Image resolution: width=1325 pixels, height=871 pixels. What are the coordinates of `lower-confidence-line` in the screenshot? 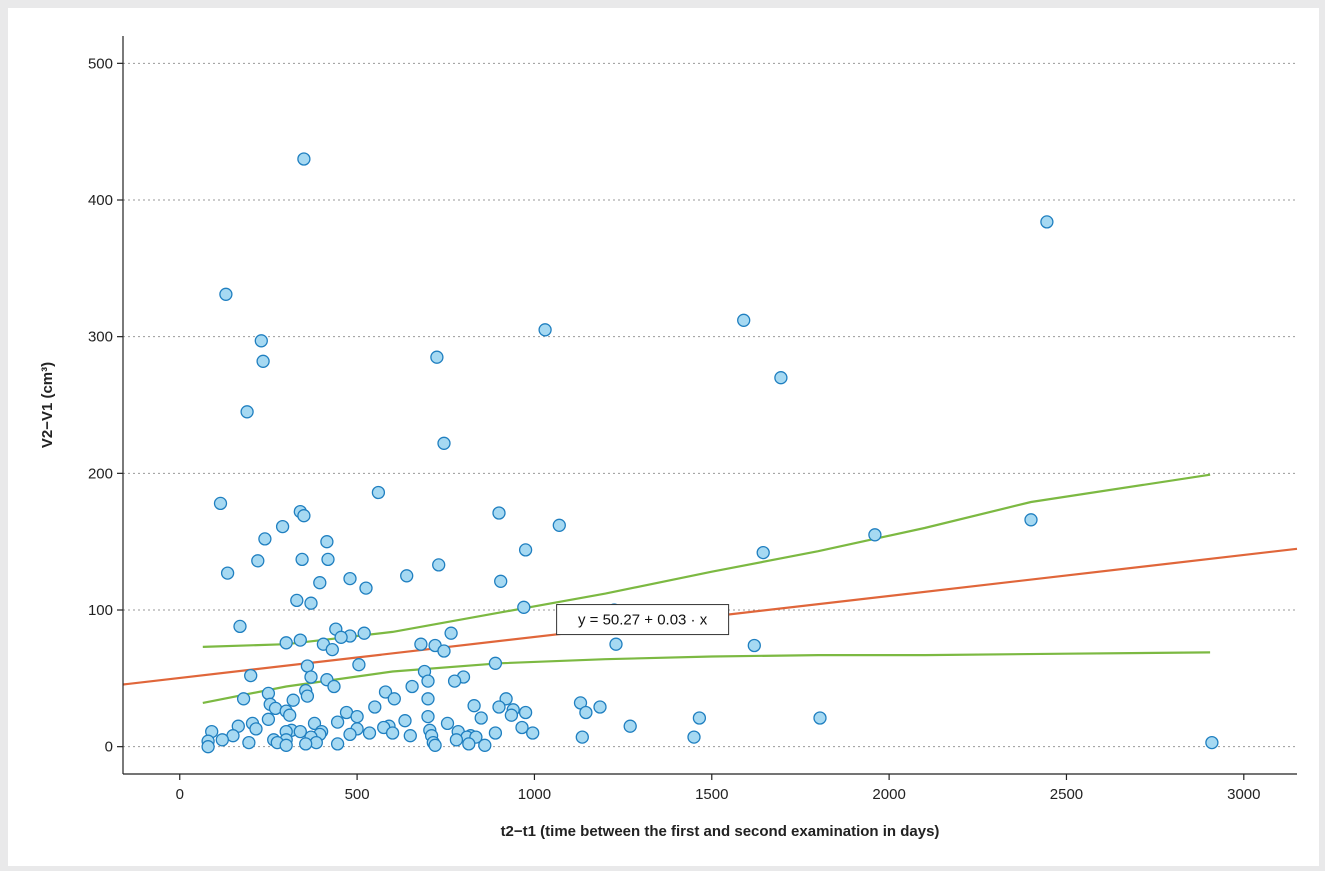 It's located at (706, 677).